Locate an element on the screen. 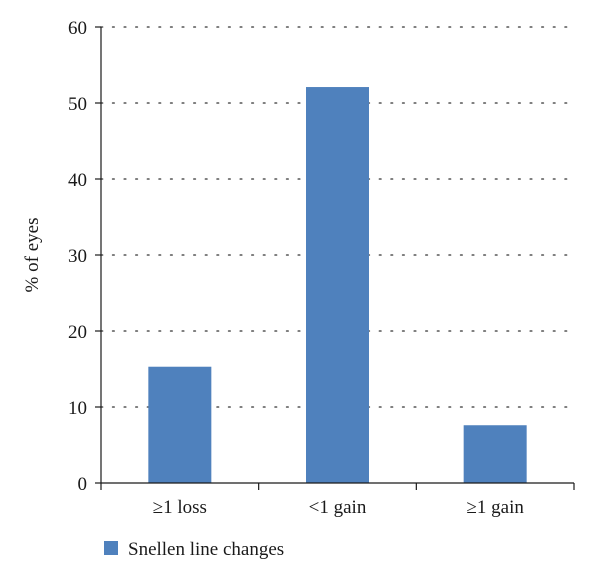 The image size is (600, 581). y-axis-title: % of eyes is located at coordinates (32, 255).